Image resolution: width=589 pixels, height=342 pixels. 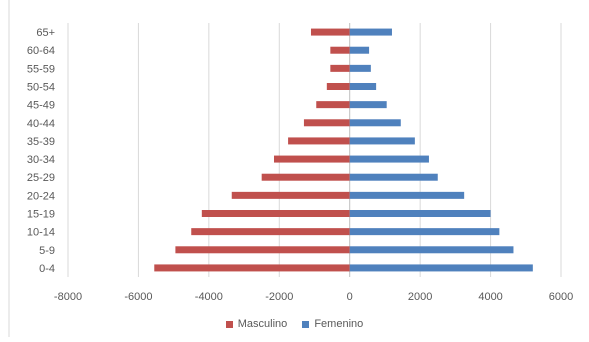 What do you see at coordinates (41, 142) in the screenshot?
I see `y-tick-label: 35-39` at bounding box center [41, 142].